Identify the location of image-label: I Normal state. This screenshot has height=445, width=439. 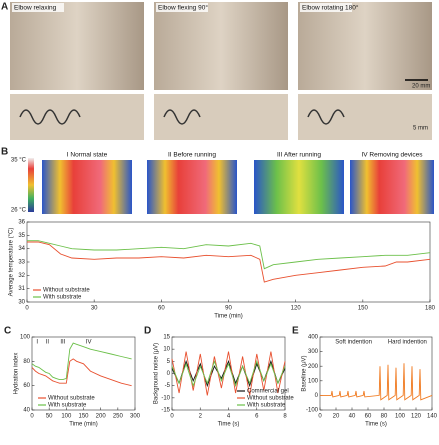
(87, 155).